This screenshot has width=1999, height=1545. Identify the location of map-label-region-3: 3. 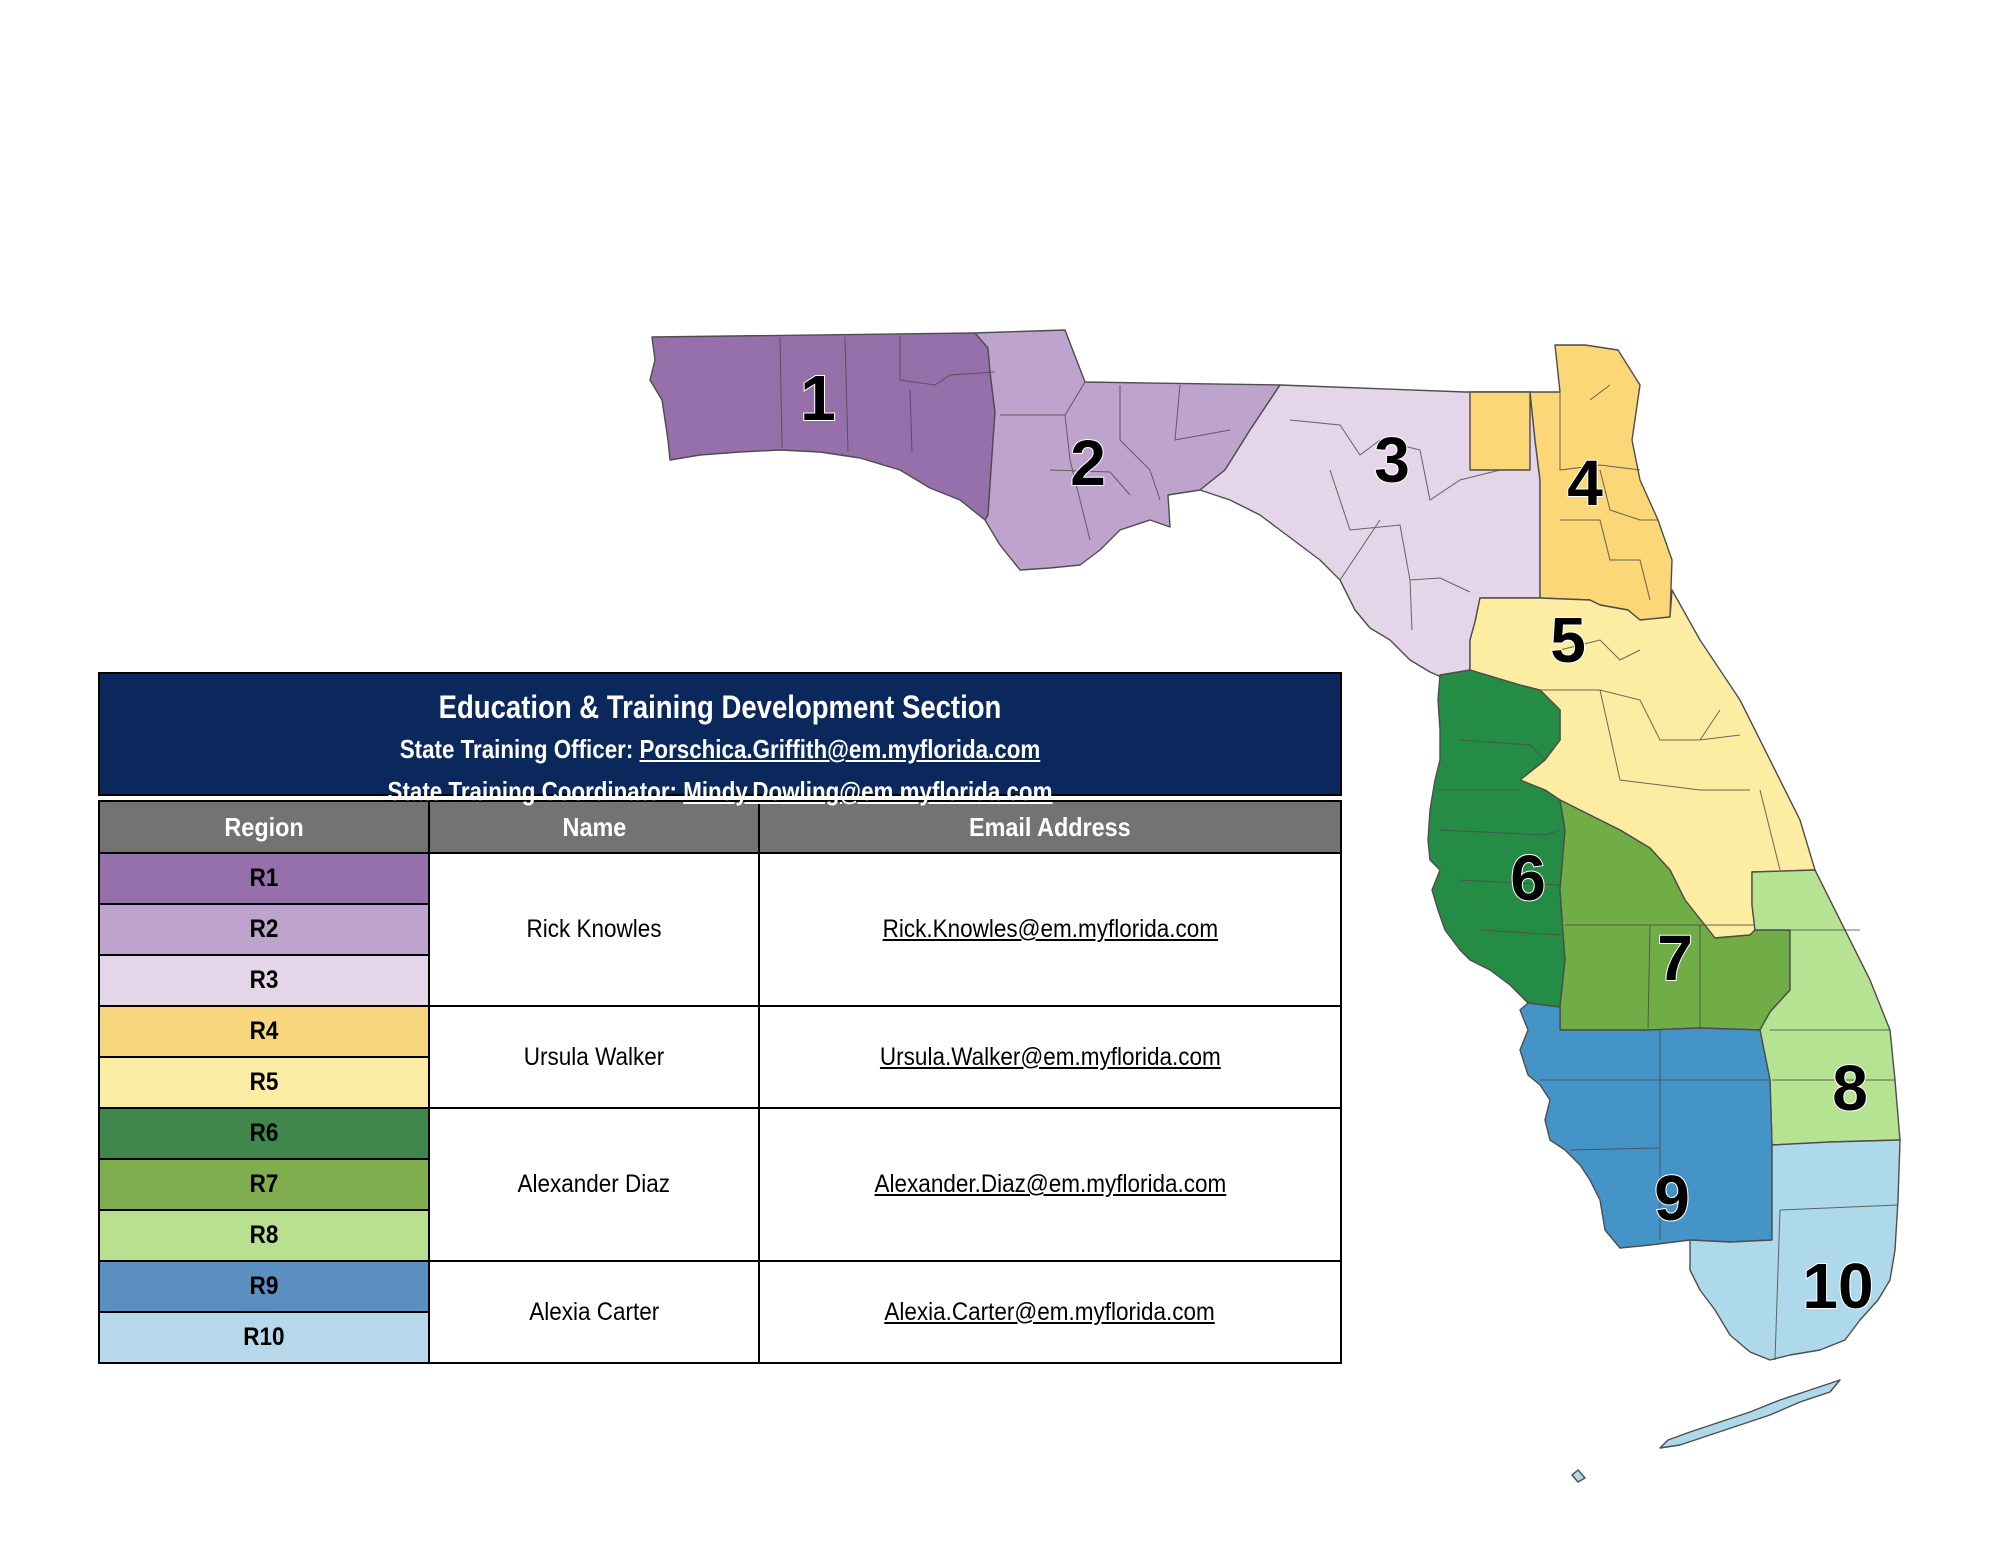
(1392, 460).